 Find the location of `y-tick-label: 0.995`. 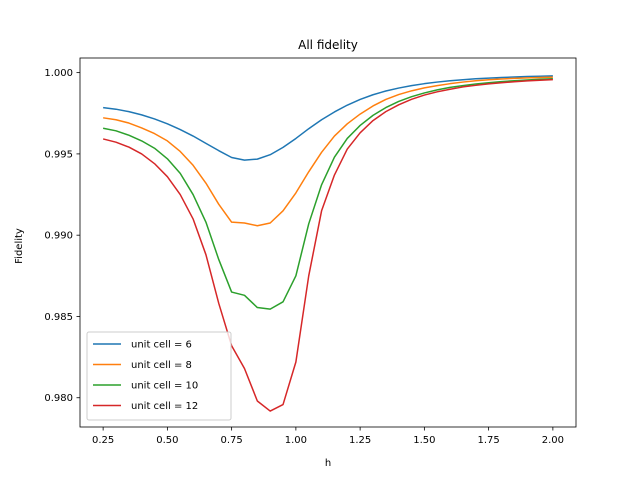

y-tick-label: 0.995 is located at coordinates (58, 154).